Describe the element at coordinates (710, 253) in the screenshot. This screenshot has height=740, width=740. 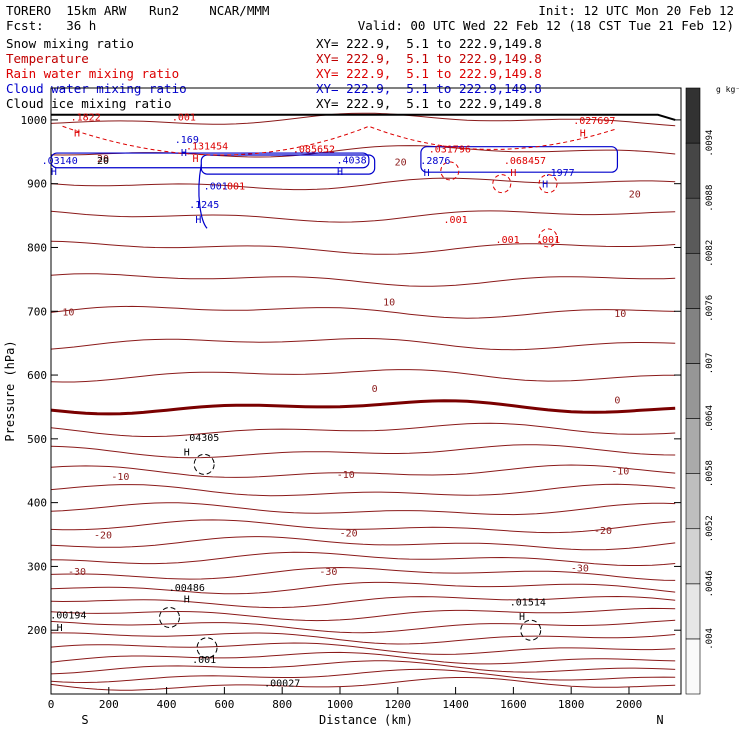
I see `colorbar-label: .0082` at that location.